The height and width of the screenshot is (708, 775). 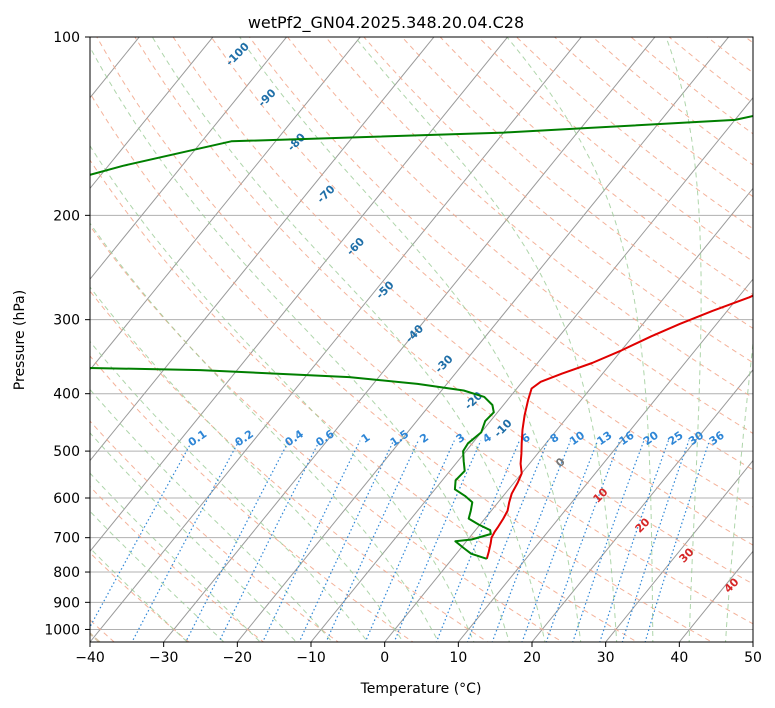 I want to click on dewpoint-line, so click(x=292, y=463).